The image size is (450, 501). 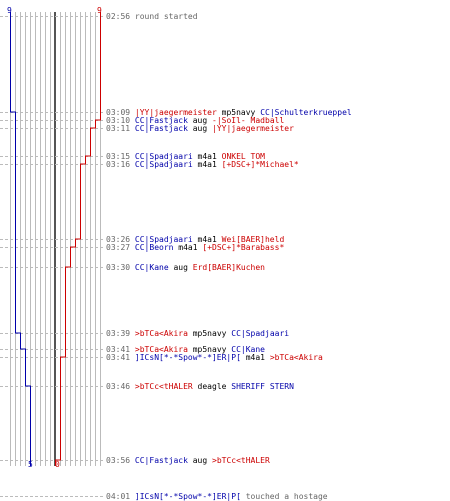 I want to click on event-victim: CC|Kane, so click(x=248, y=349).